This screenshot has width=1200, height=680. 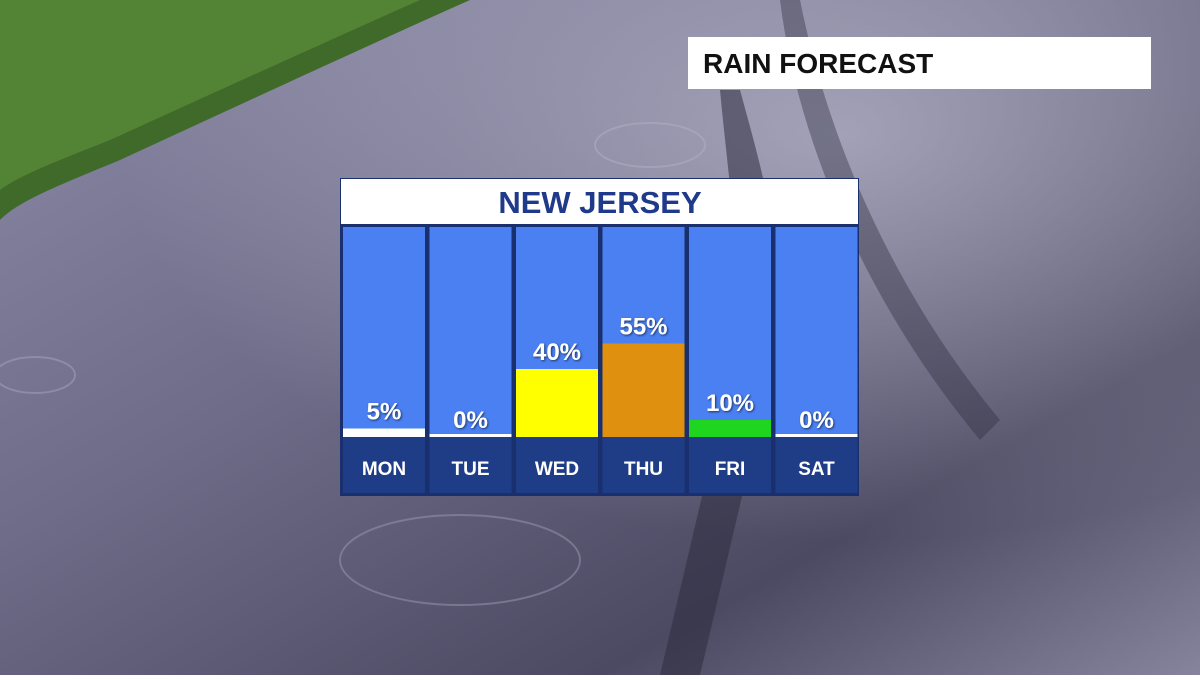 What do you see at coordinates (384, 412) in the screenshot?
I see `value-label: 5%` at bounding box center [384, 412].